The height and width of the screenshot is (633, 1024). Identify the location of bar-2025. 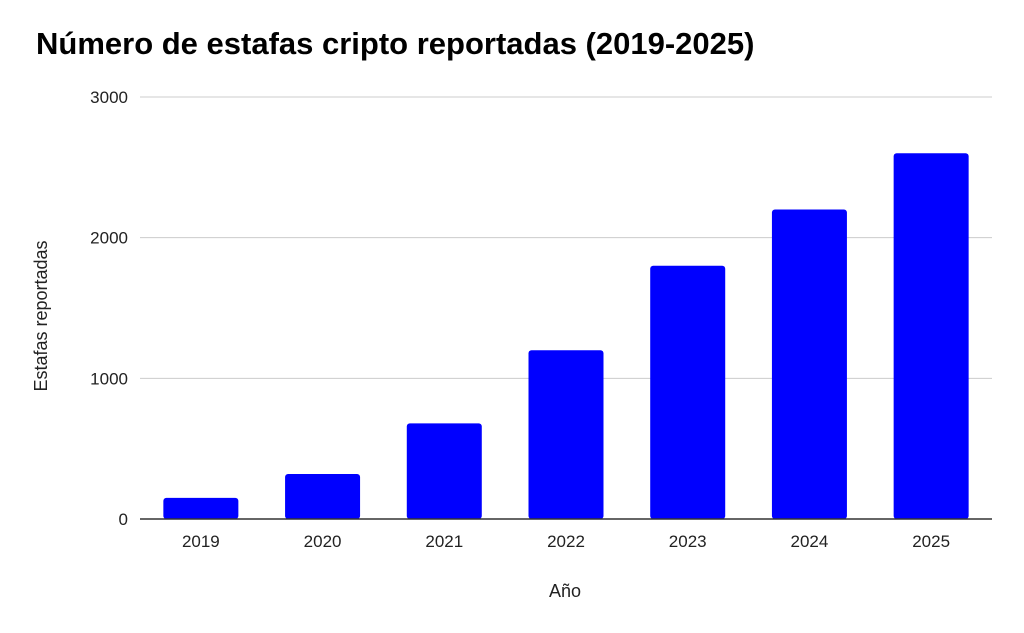
(931, 336).